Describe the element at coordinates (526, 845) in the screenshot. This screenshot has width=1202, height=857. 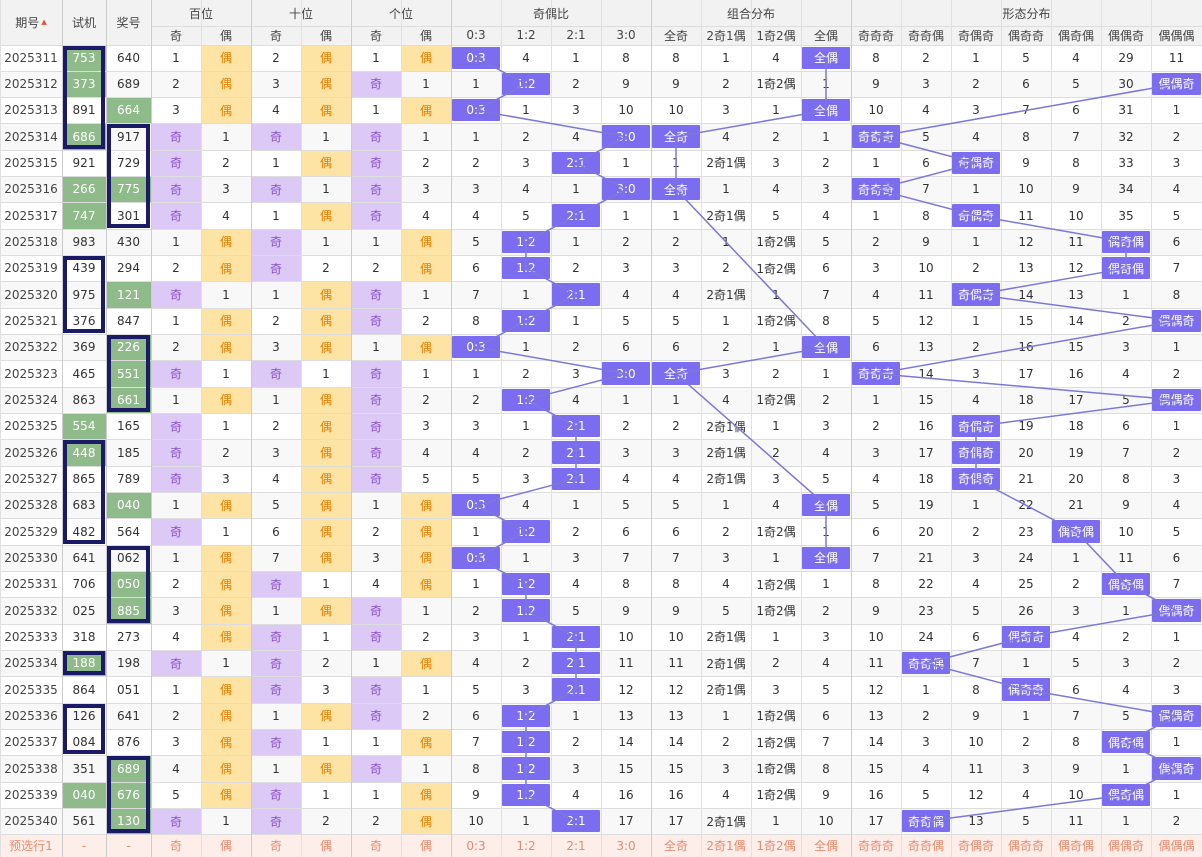
I see `footer-option: 1:2` at that location.